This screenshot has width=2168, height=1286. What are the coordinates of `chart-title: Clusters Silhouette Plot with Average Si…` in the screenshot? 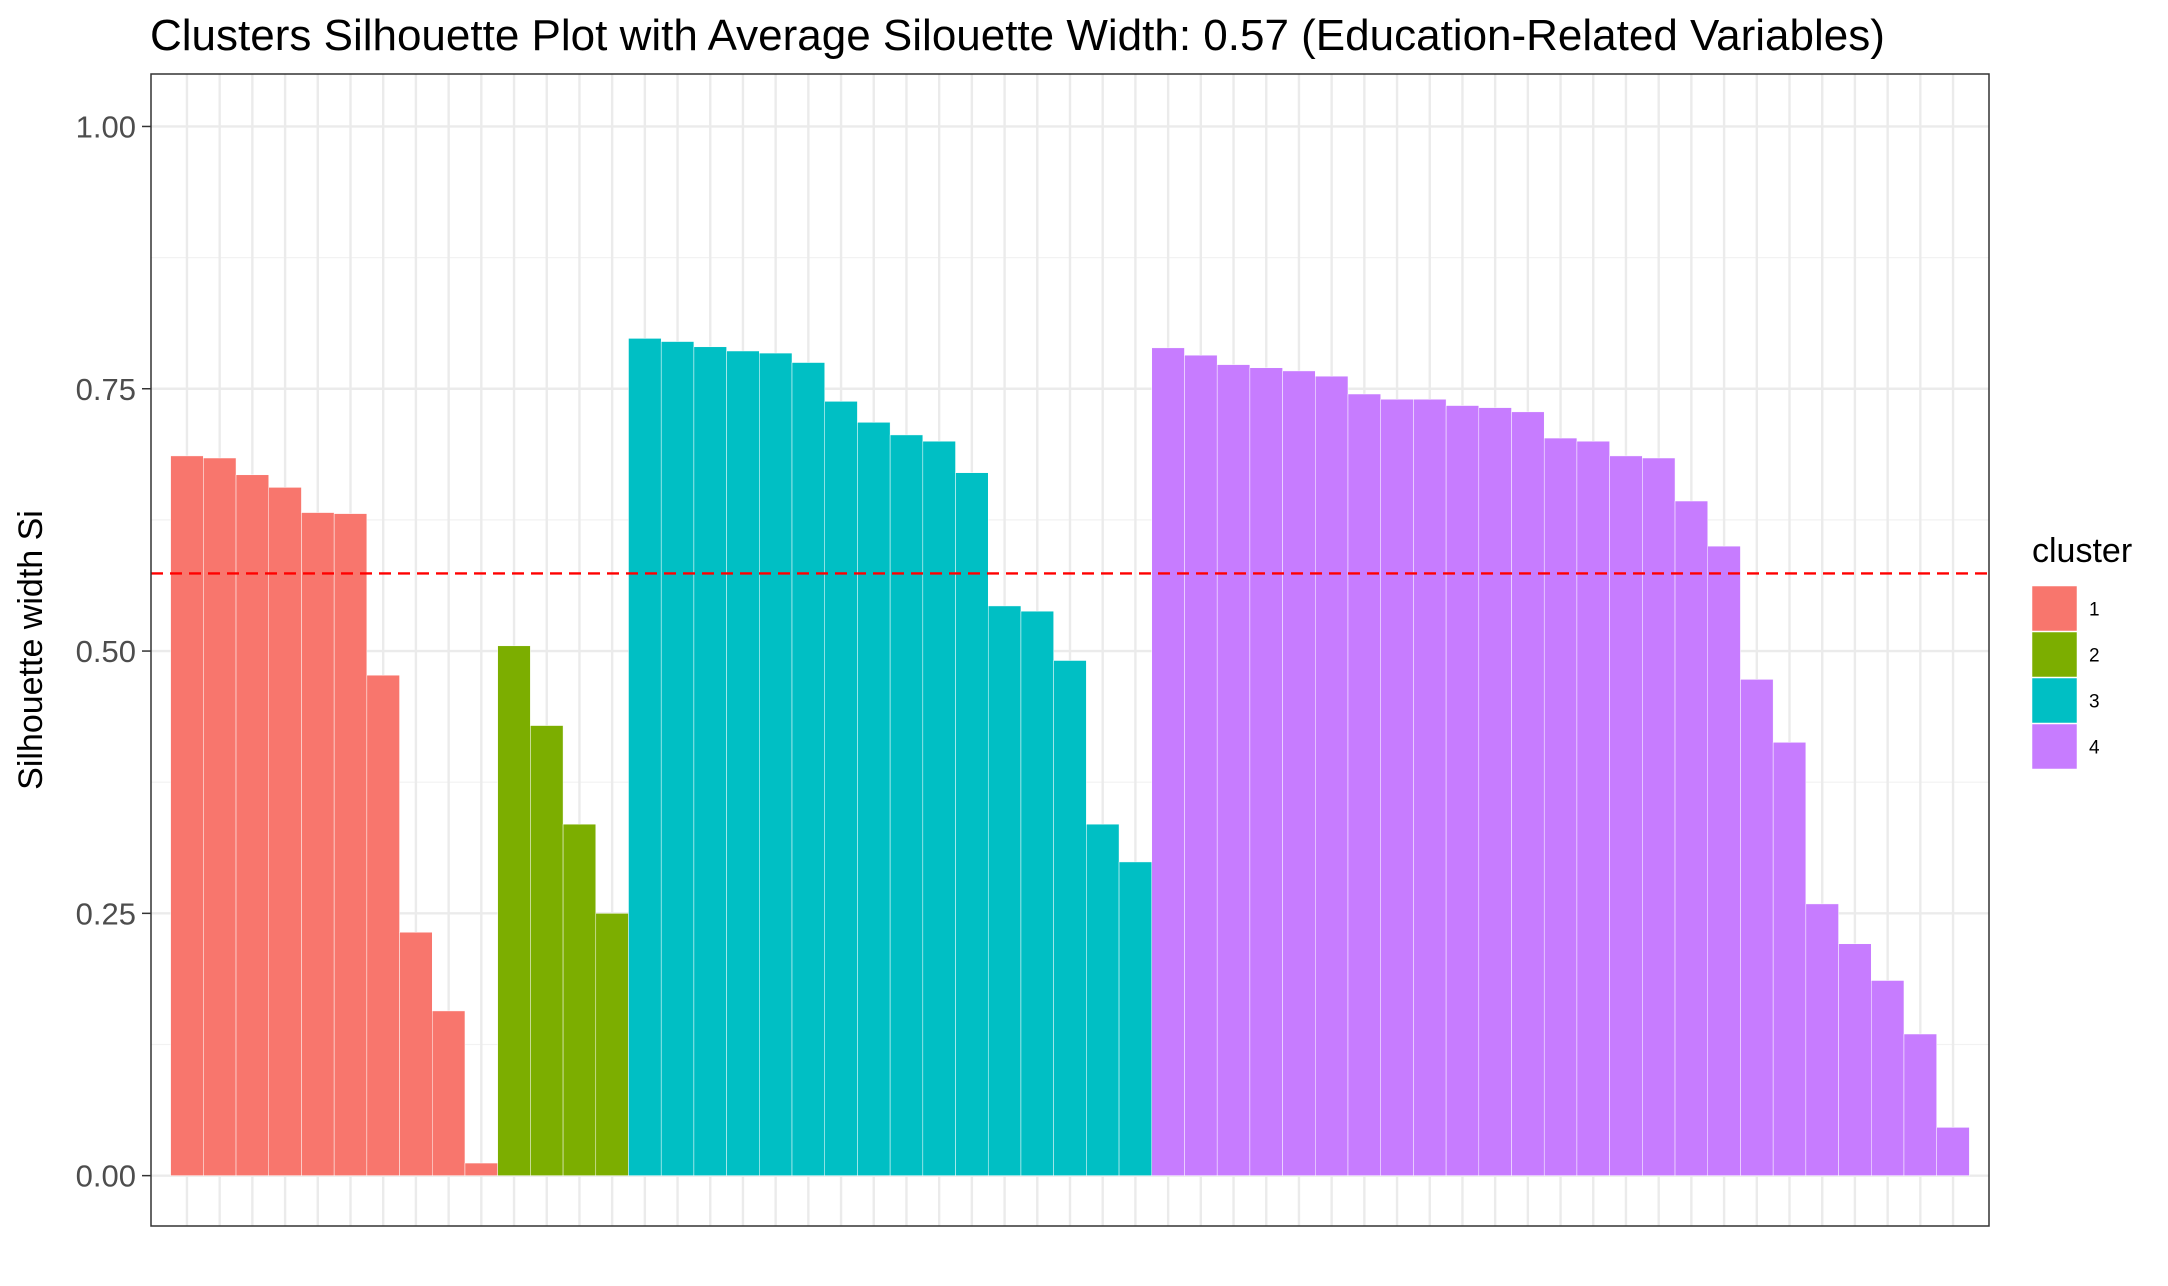 It's located at (1017, 35).